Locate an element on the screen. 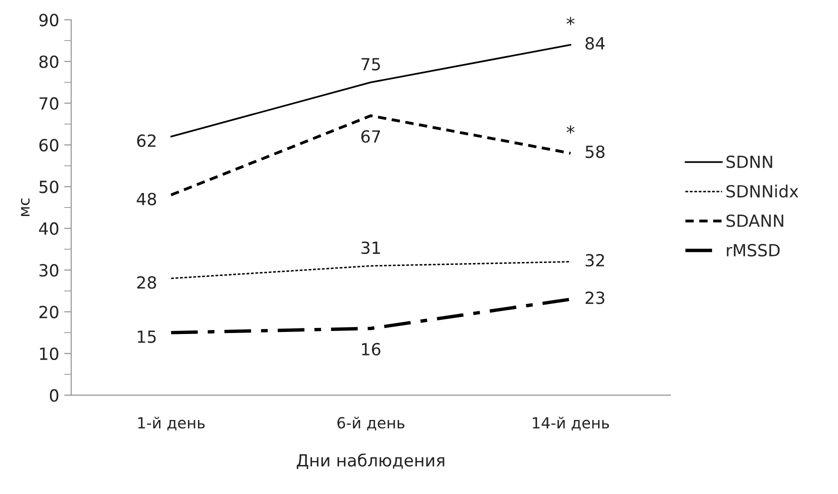 Image resolution: width=838 pixels, height=494 pixels. data-label: 16 is located at coordinates (371, 349).